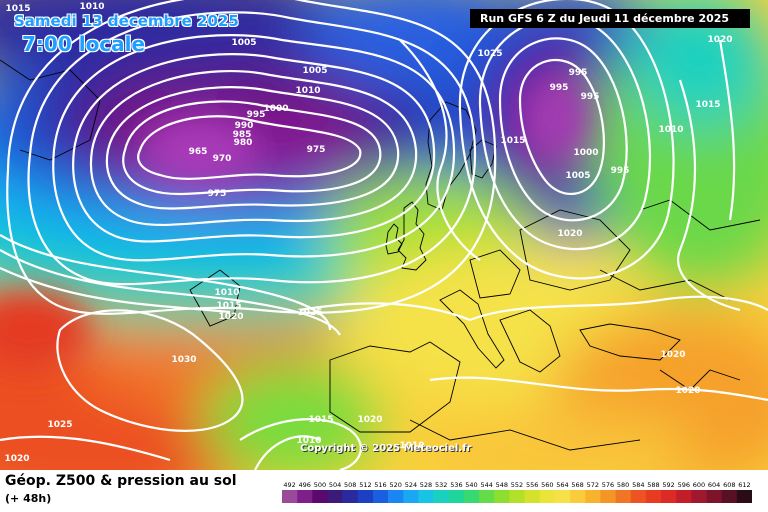  Describe the element at coordinates (562, 485) in the screenshot. I see `scale-label: 564` at that location.